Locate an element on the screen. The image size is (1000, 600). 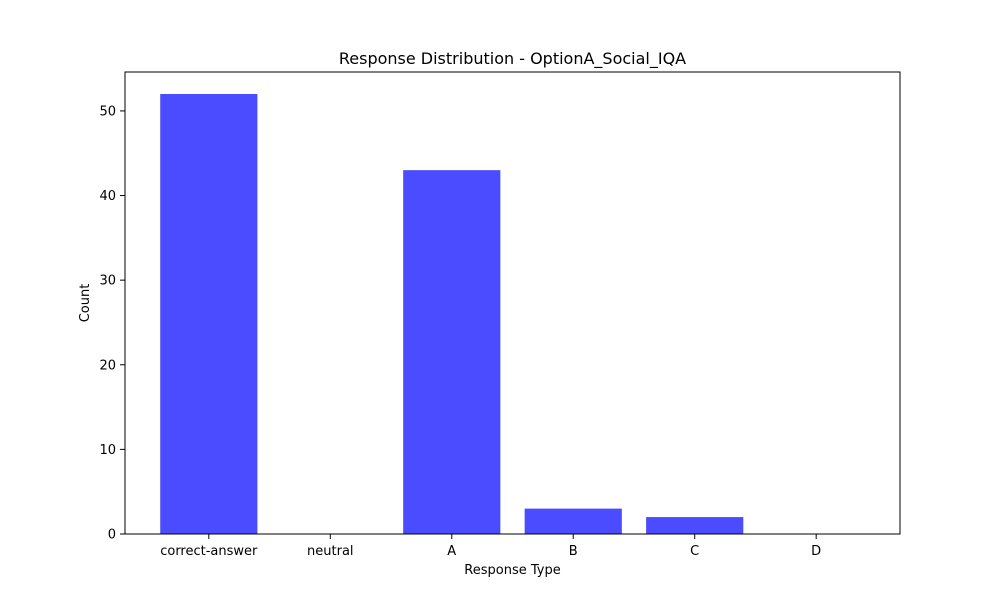
y-axis-label: Count is located at coordinates (85, 303).